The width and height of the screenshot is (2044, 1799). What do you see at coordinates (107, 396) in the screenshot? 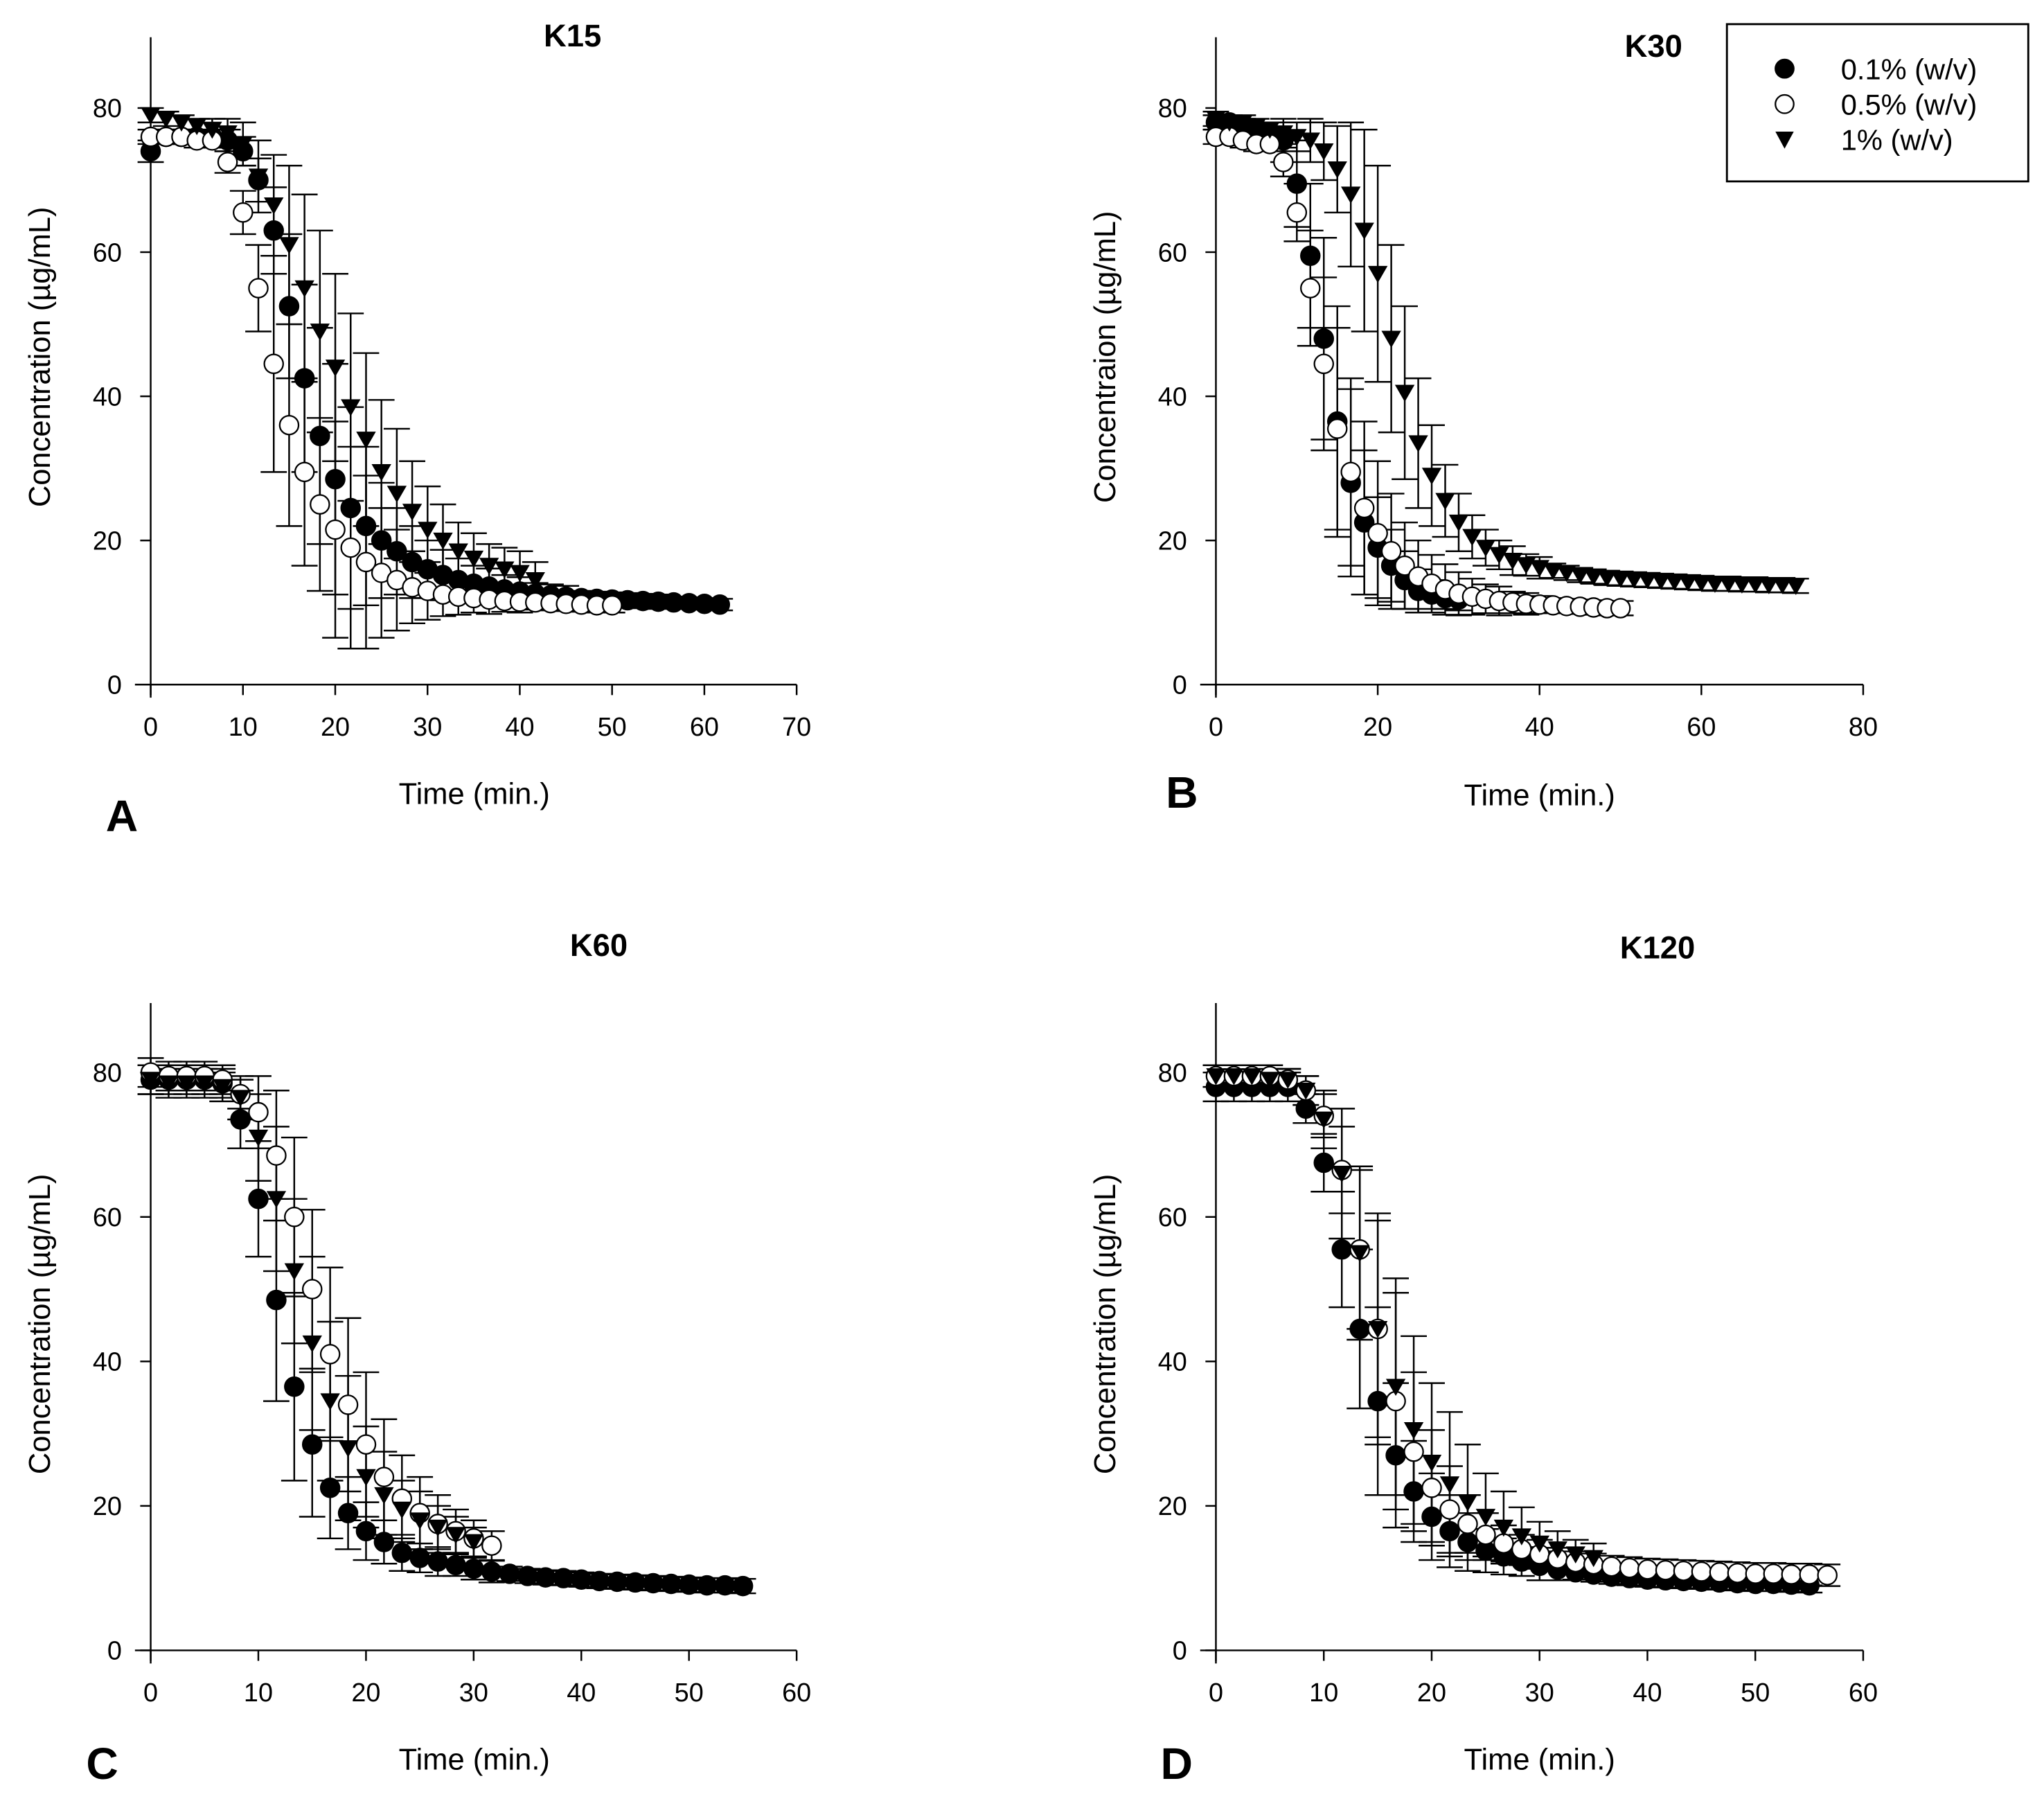
I see `y-tick-label: 40` at bounding box center [107, 396].